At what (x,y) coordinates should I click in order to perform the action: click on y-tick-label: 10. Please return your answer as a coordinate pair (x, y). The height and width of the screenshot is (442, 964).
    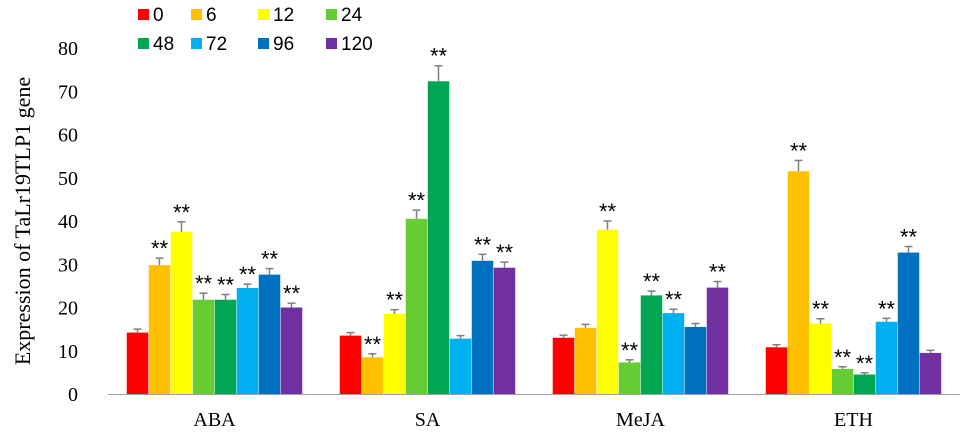
    Looking at the image, I should click on (68, 352).